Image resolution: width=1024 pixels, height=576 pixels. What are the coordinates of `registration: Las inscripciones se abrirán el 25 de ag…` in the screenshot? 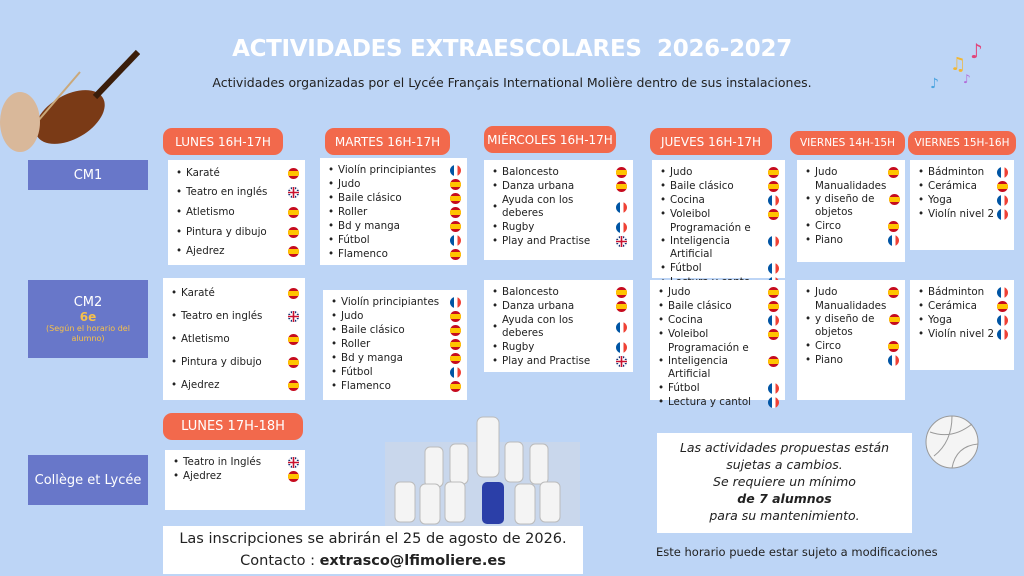 It's located at (373, 550).